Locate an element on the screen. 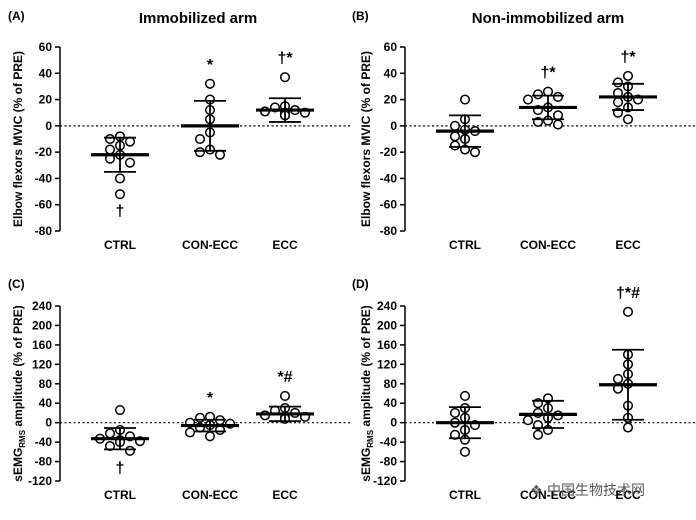  panel-letter: (C) is located at coordinates (16, 284).